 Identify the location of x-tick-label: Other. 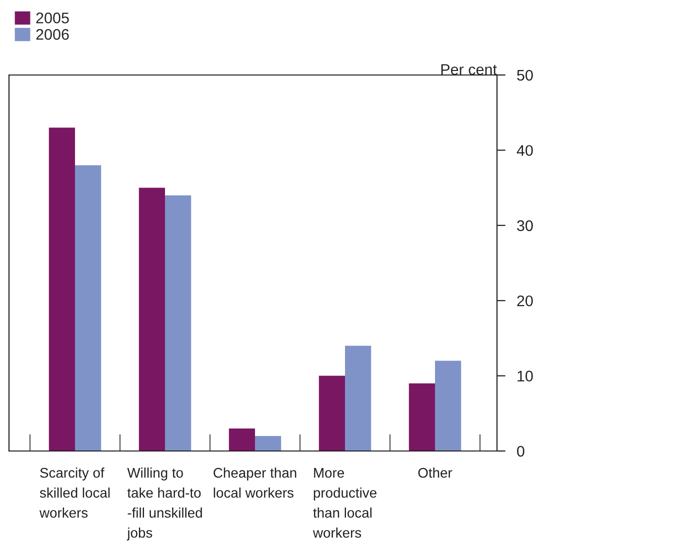
(435, 473).